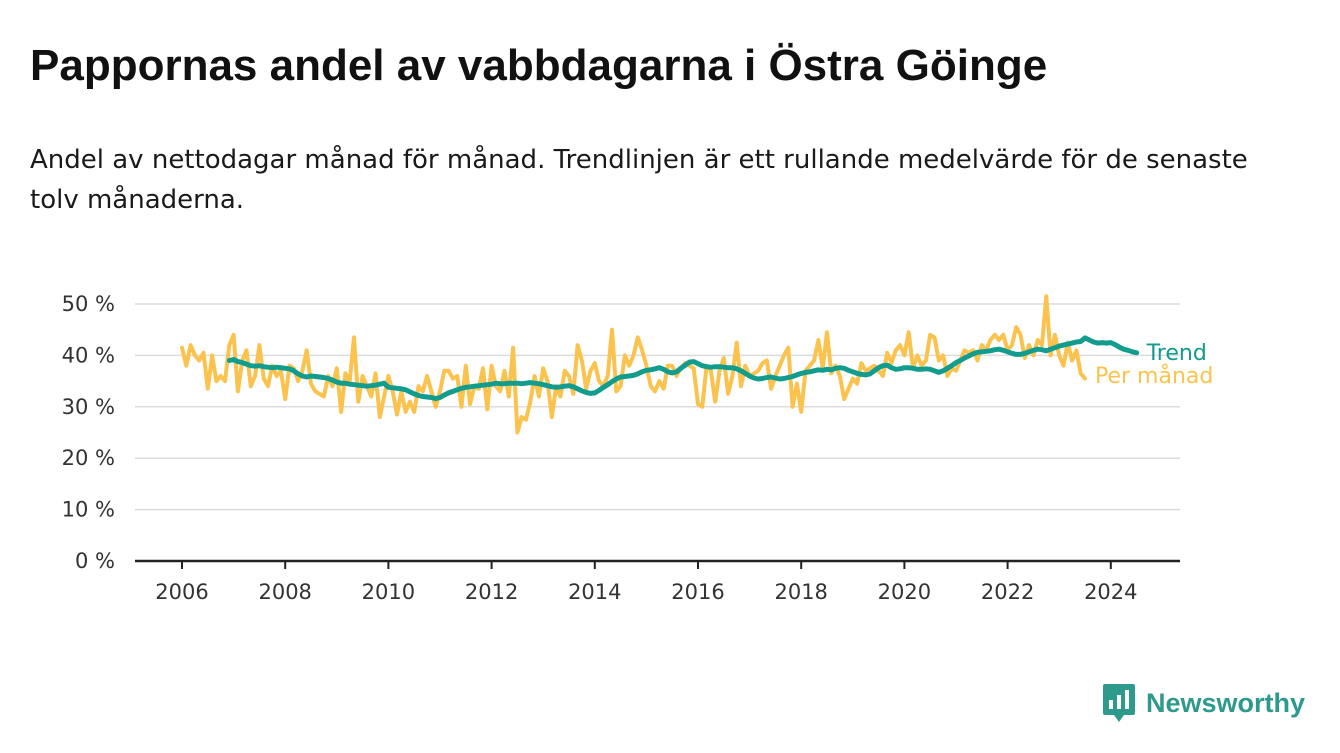 This screenshot has height=753, width=1340. Describe the element at coordinates (491, 592) in the screenshot. I see `x-tick-label: 2012` at that location.